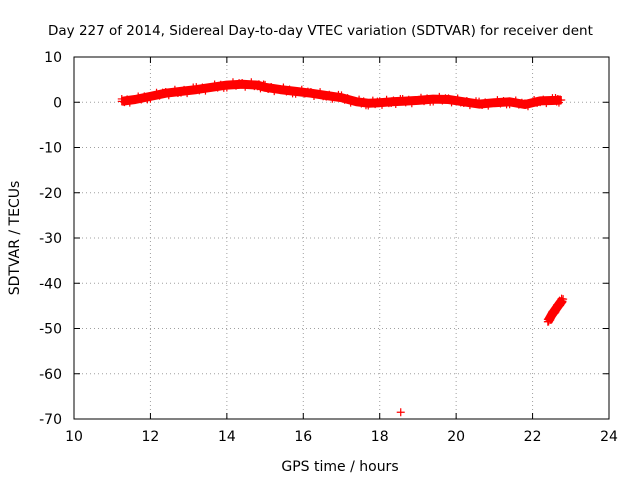  Describe the element at coordinates (50, 239) in the screenshot. I see `y-tick-label: -30` at that location.